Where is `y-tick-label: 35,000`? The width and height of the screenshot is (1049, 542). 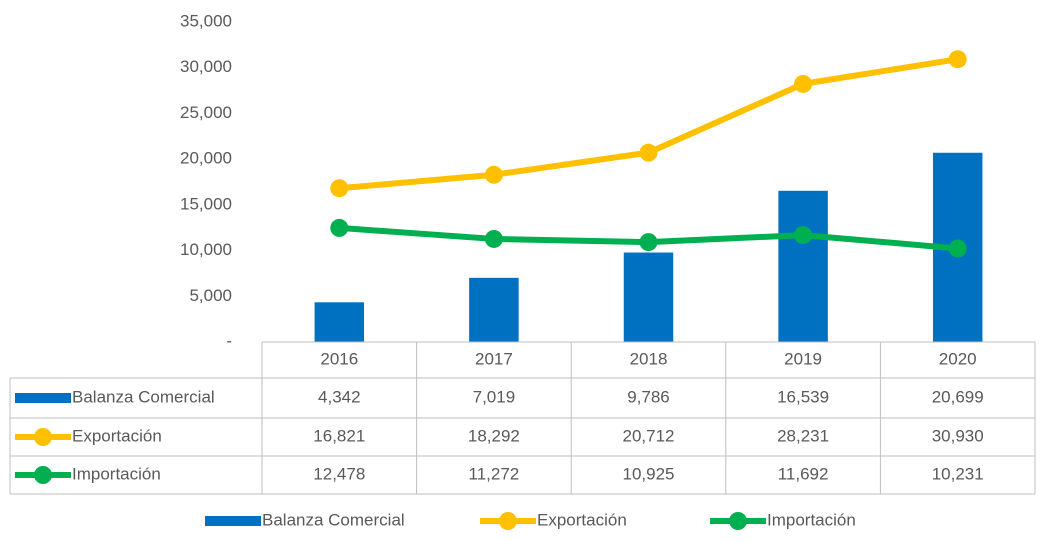
y-tick-label: 35,000 is located at coordinates (206, 20).